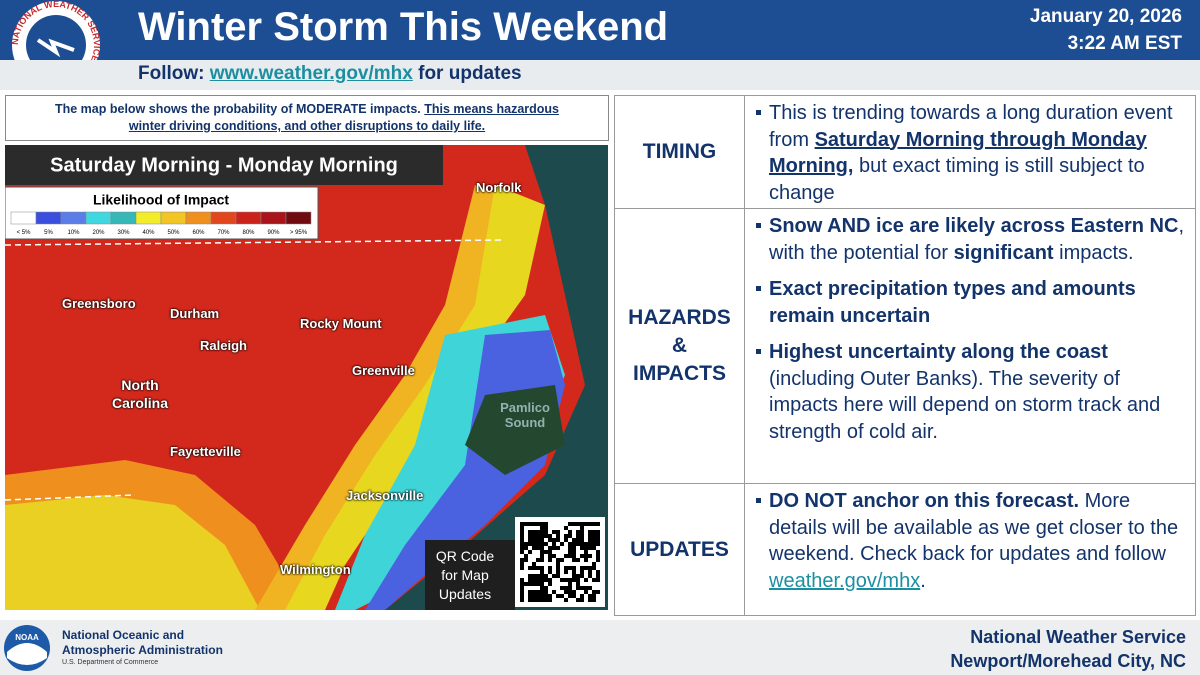 This screenshot has height=675, width=1200. What do you see at coordinates (341, 323) in the screenshot?
I see `place-label: Rocky Mount` at bounding box center [341, 323].